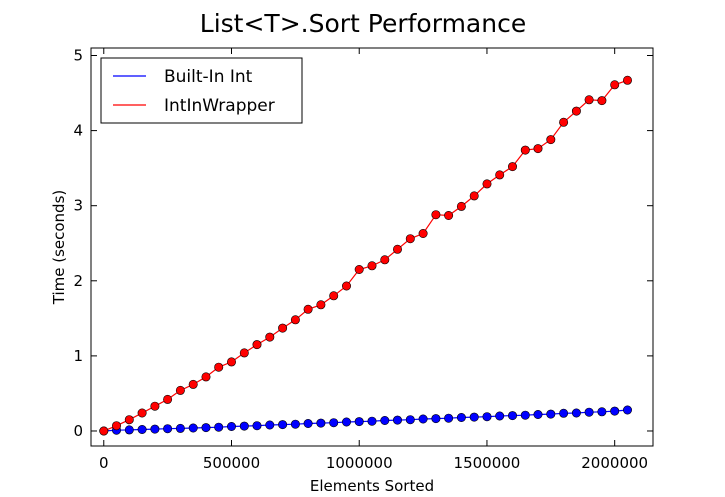 The image size is (725, 497). What do you see at coordinates (208, 77) in the screenshot?
I see `legend-label-built-in-int: Built-In Int` at bounding box center [208, 77].